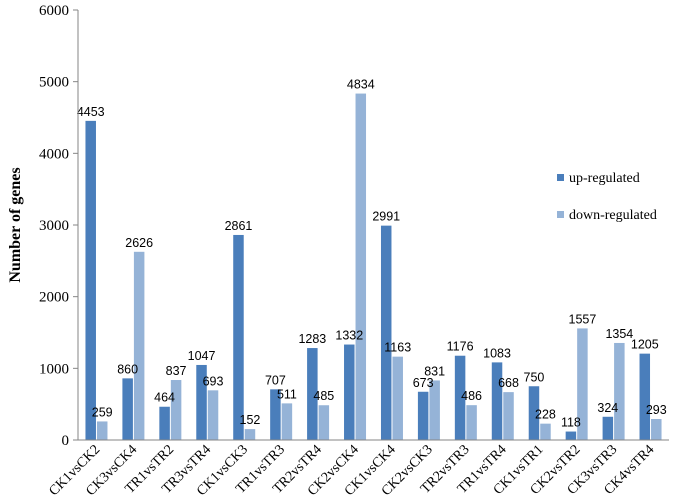 This screenshot has width=680, height=504. Describe the element at coordinates (361, 85) in the screenshot. I see `data-label: 4834` at that location.